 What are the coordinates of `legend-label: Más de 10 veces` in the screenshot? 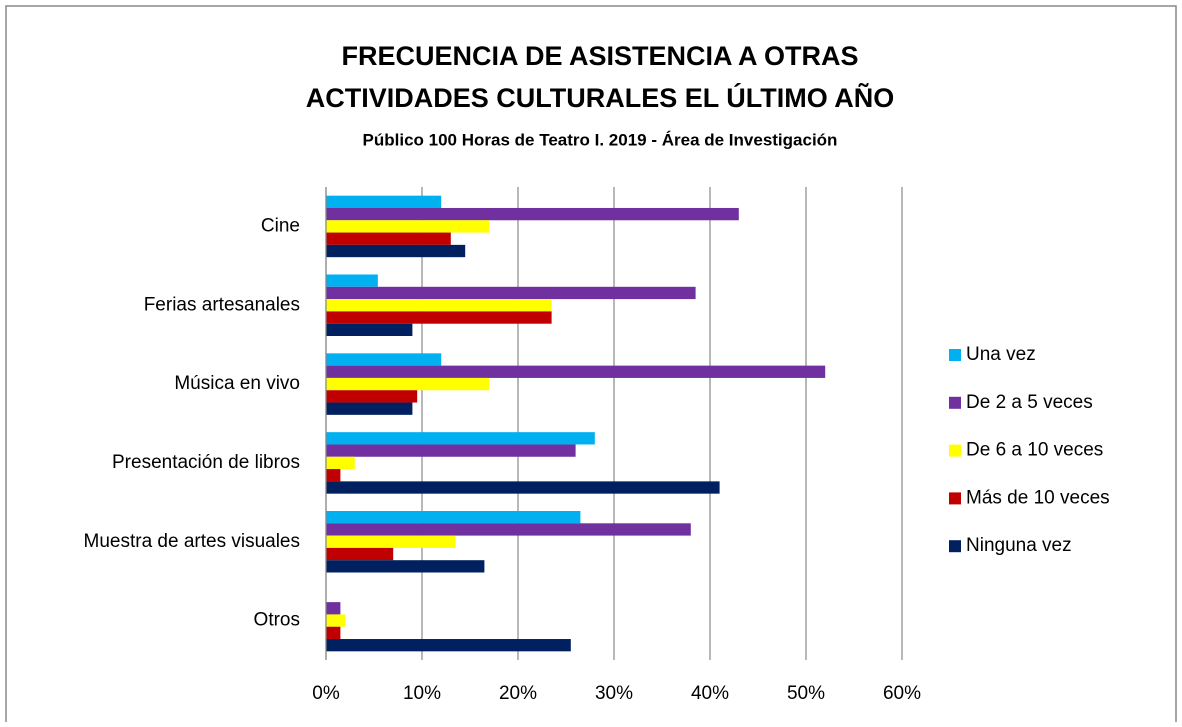 It's located at (1038, 497).